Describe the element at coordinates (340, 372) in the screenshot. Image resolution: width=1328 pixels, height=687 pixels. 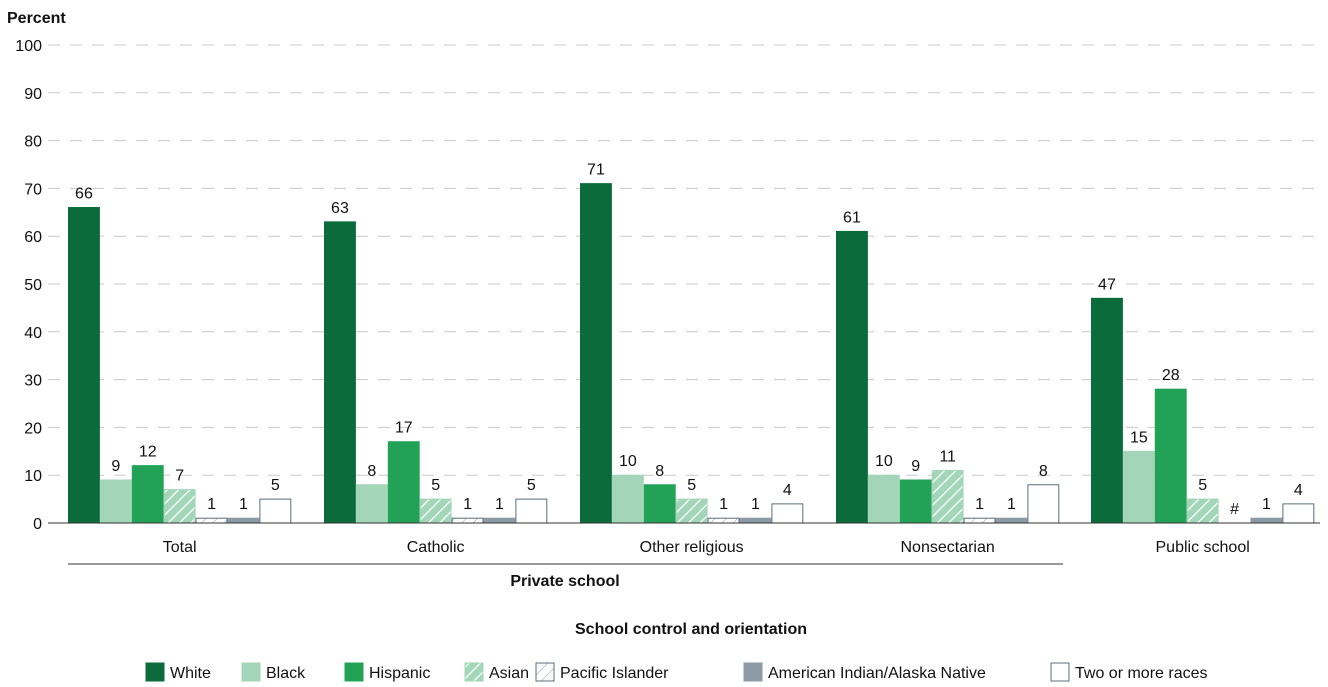
I see `bar-white-catholic` at that location.